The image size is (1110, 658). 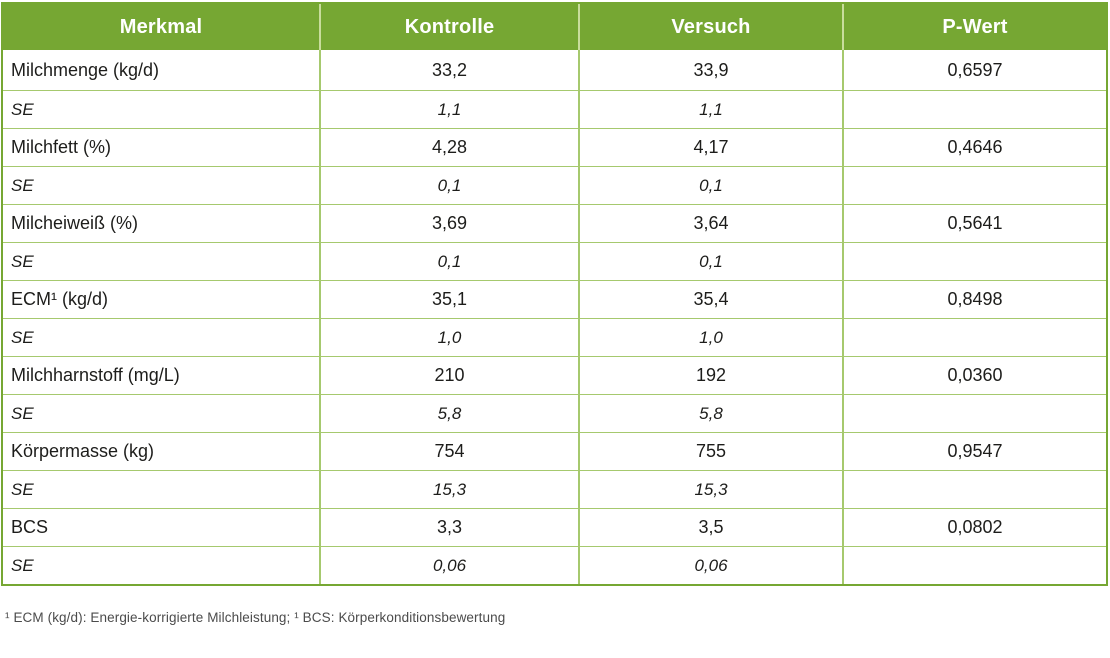 What do you see at coordinates (974, 70) in the screenshot?
I see `p-wert-cell: 0,6597` at bounding box center [974, 70].